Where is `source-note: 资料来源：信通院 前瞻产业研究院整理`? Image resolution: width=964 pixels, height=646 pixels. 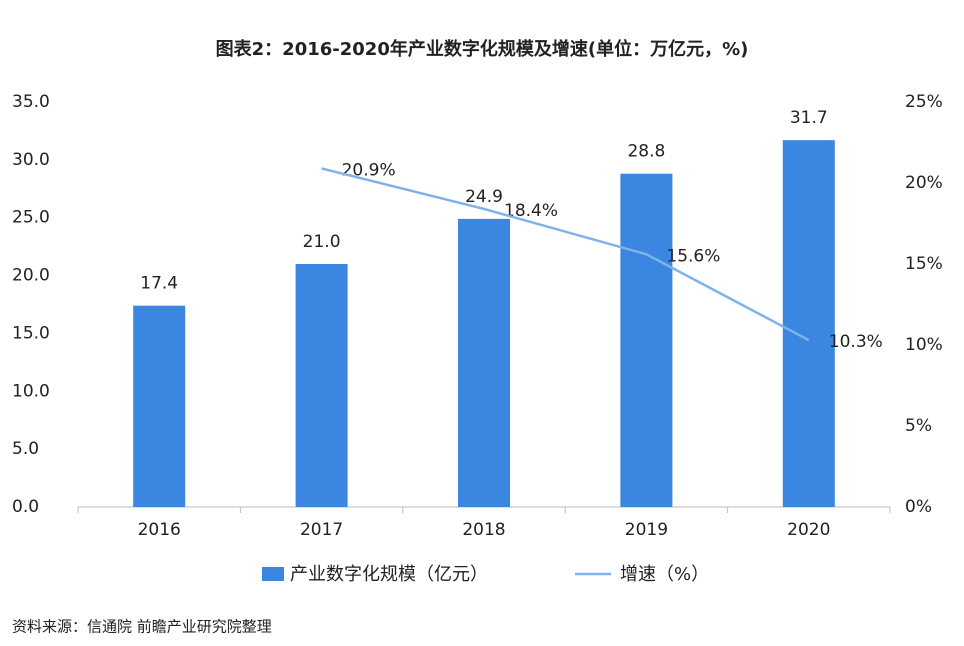 source-note: 资料来源：信通院 前瞻产业研究院整理 is located at coordinates (142, 627).